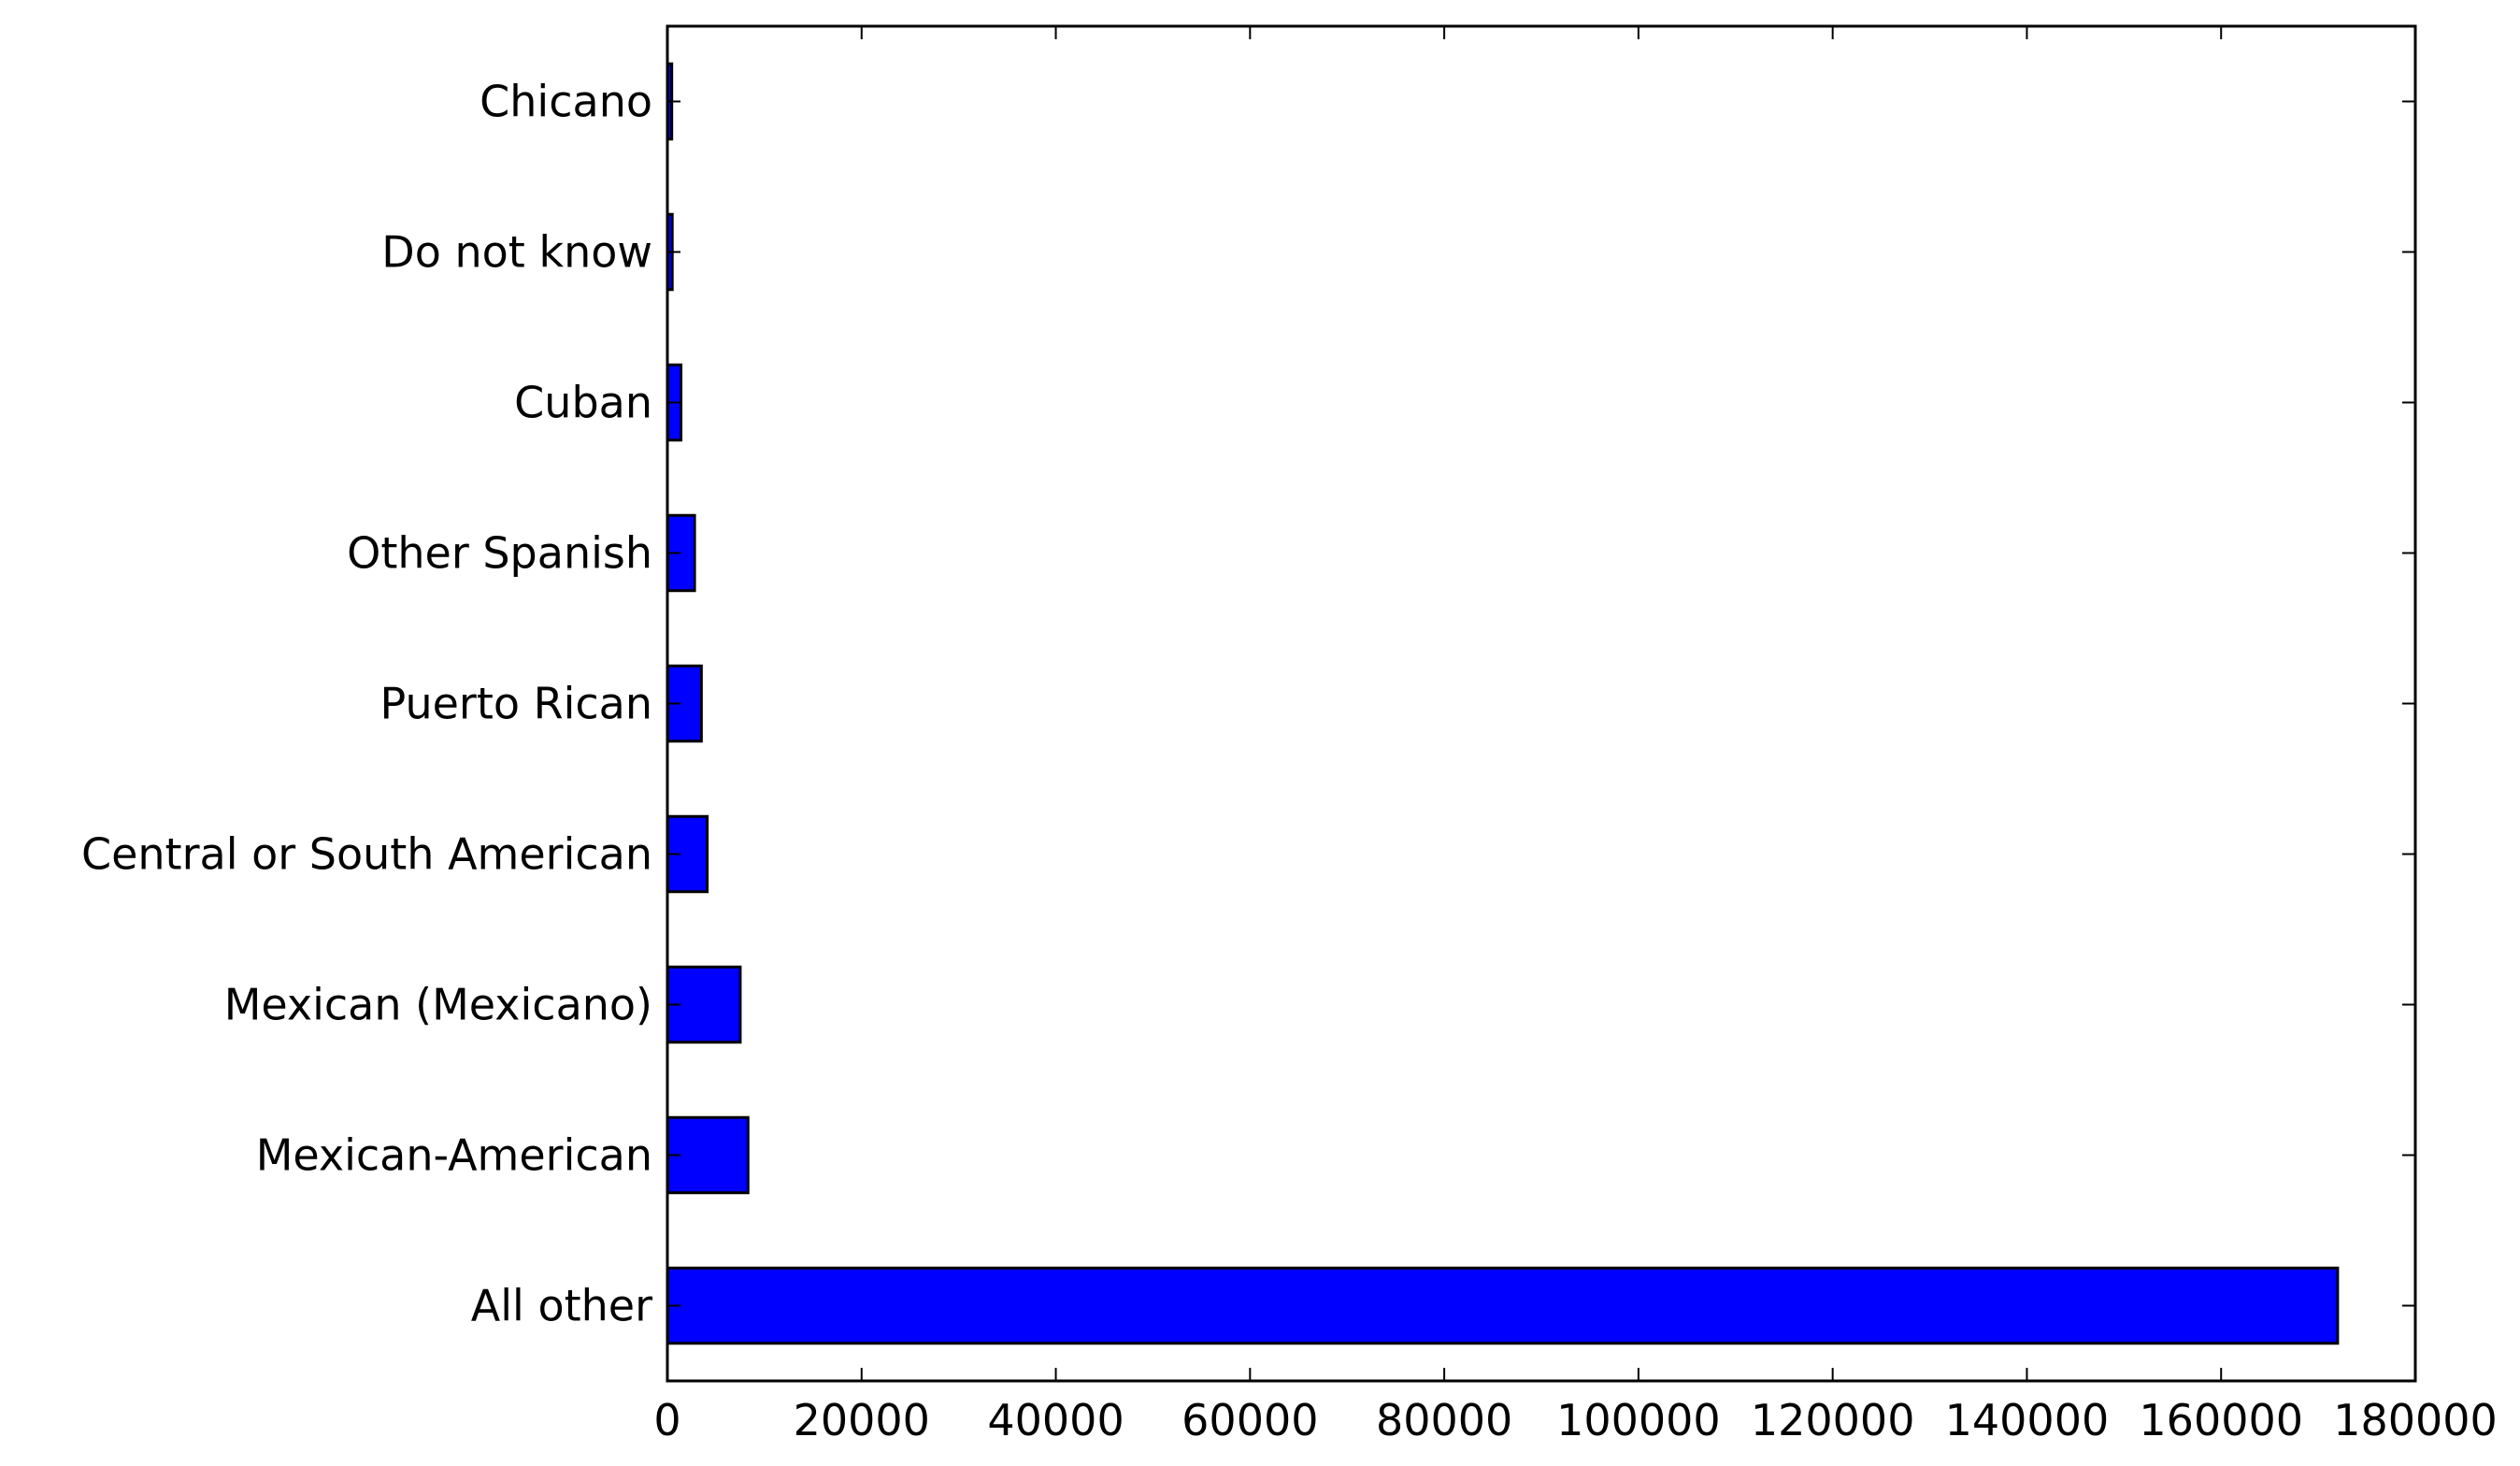 This screenshot has width=2520, height=1466. Describe the element at coordinates (583, 403) in the screenshot. I see `y-tick-label: Cuban` at that location.